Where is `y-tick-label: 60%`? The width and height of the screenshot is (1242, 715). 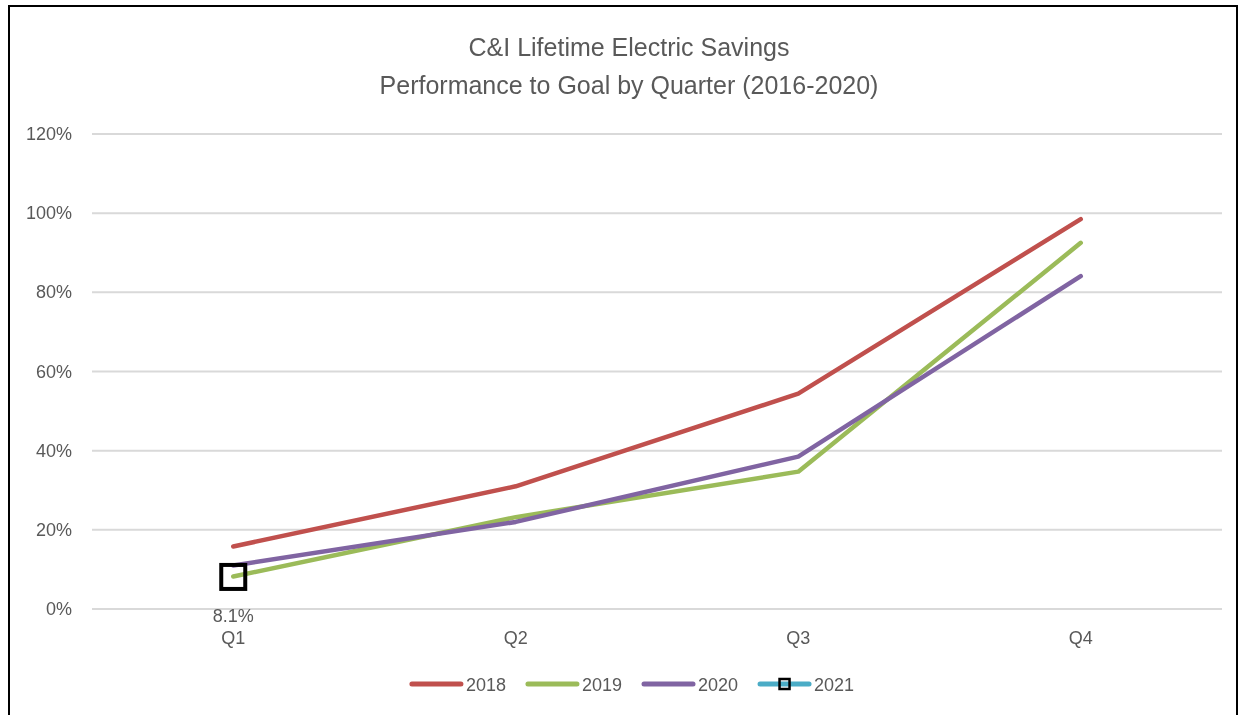
y-tick-label: 60% is located at coordinates (53, 371).